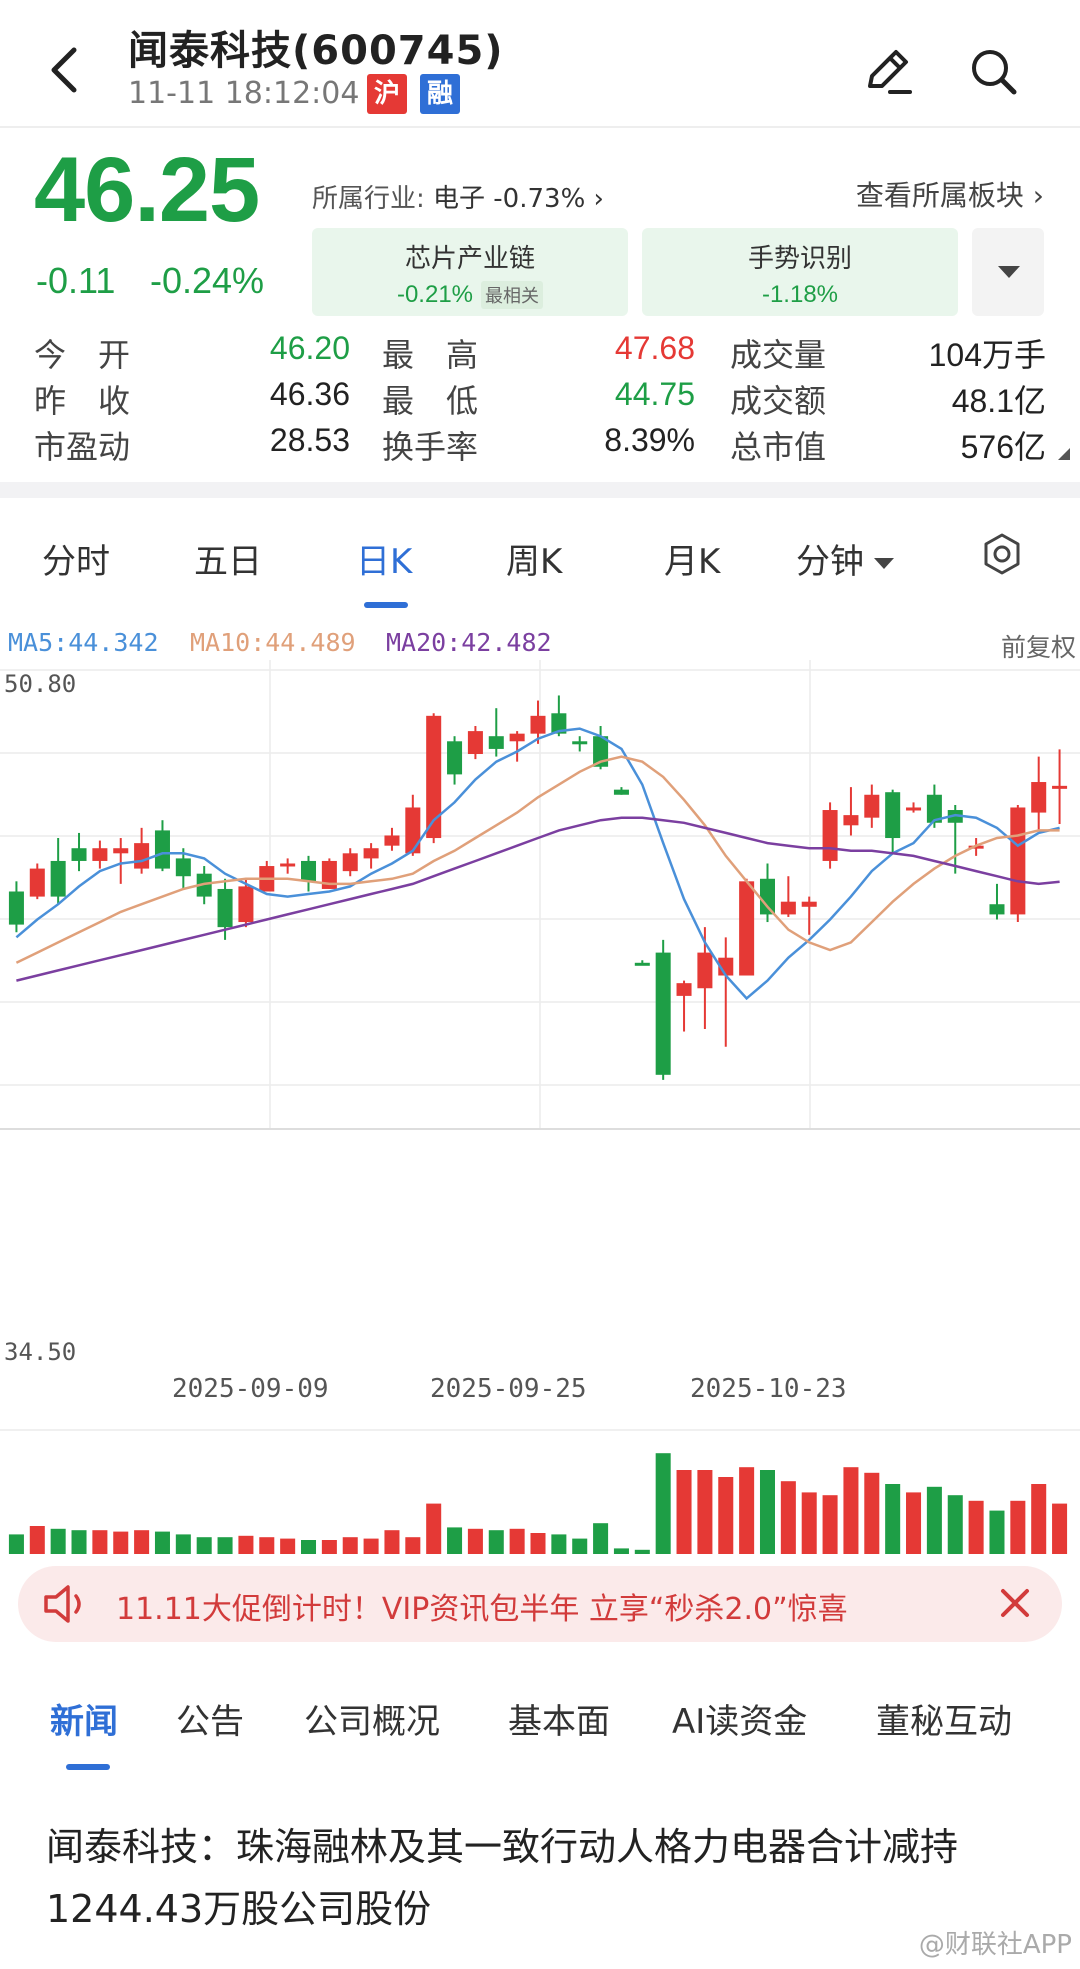 The image size is (1080, 1969). Describe the element at coordinates (207, 280) in the screenshot. I see `price-change-pct: -0.24%` at that location.